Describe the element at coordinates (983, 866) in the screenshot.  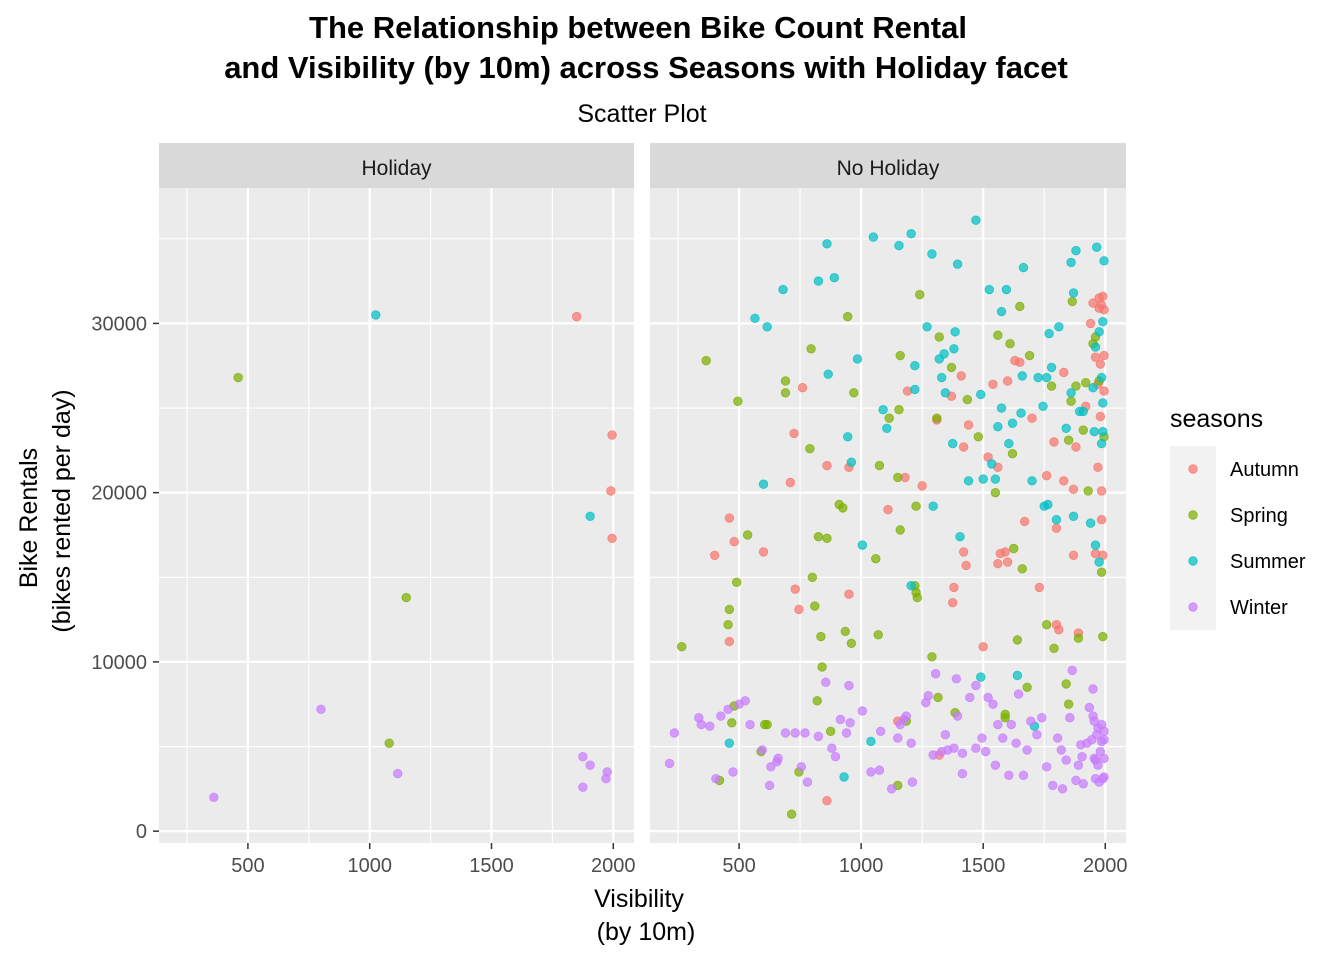
I see `x-tick-label: 1500` at that location.